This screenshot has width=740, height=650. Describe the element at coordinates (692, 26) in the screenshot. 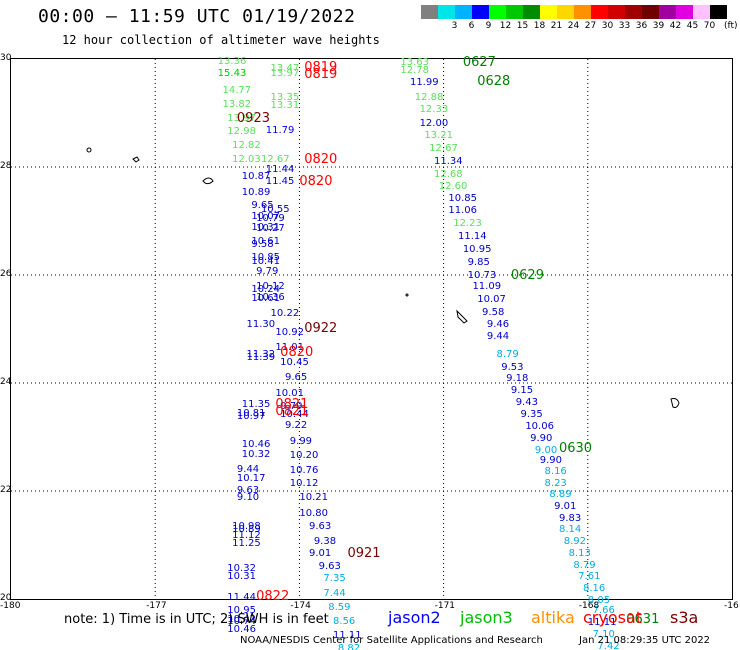

I see `color-scale-label: 45` at that location.